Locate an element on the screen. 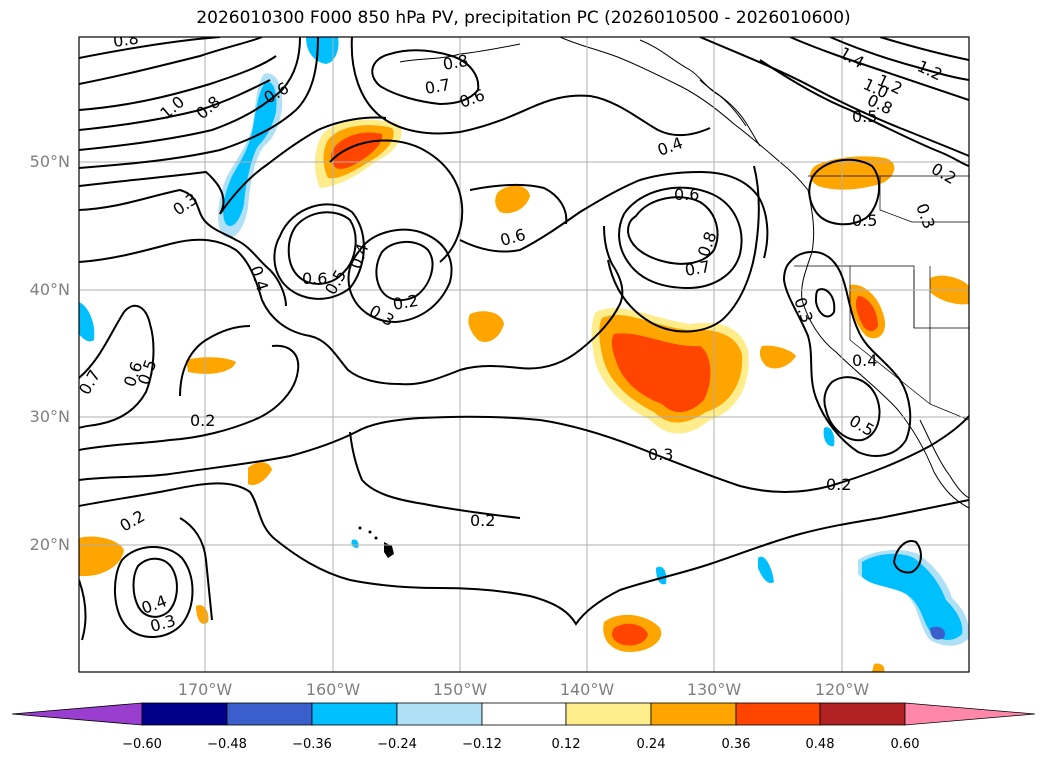 This screenshot has height=765, width=1047. colorbar-tick-label: −0.24 is located at coordinates (397, 744).